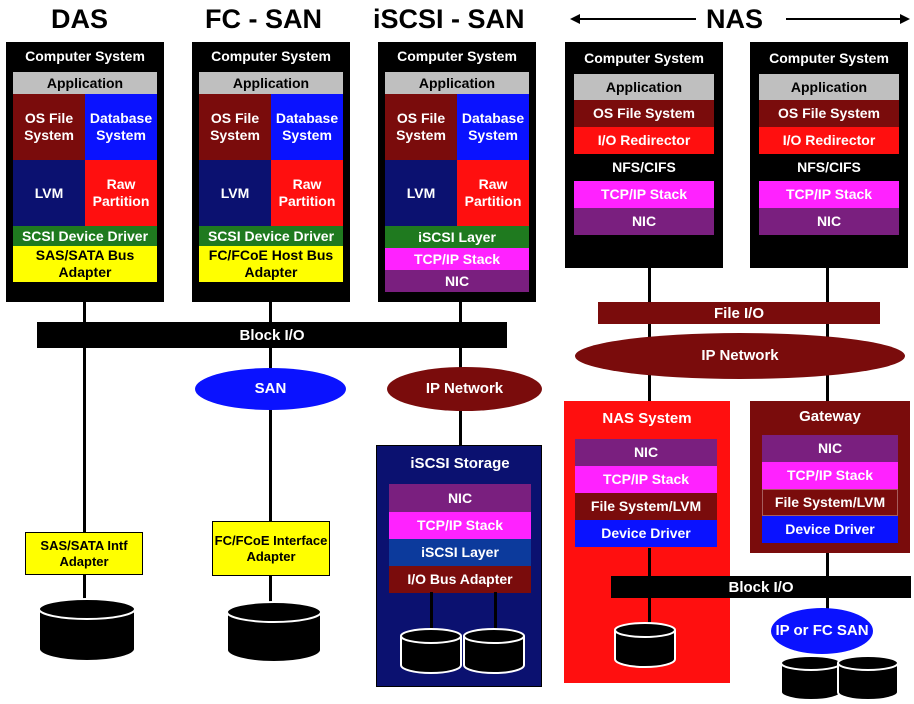  I want to click on sas-sata-intf-adapter: SAS/SATA Intf Adapter, so click(84, 553).